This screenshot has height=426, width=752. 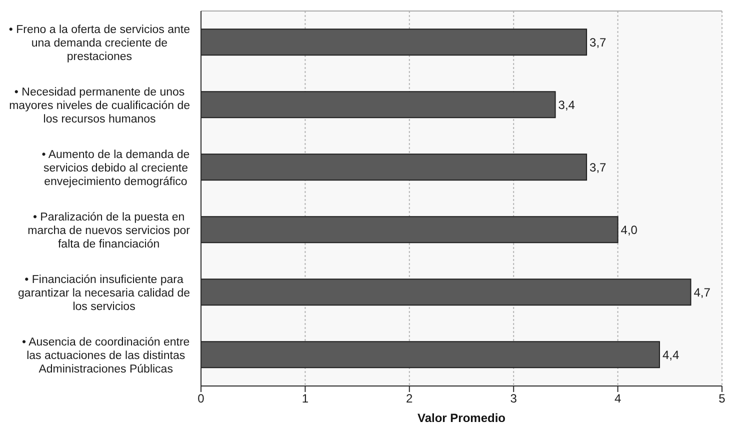 I want to click on x-tick-label: 0, so click(x=201, y=399).